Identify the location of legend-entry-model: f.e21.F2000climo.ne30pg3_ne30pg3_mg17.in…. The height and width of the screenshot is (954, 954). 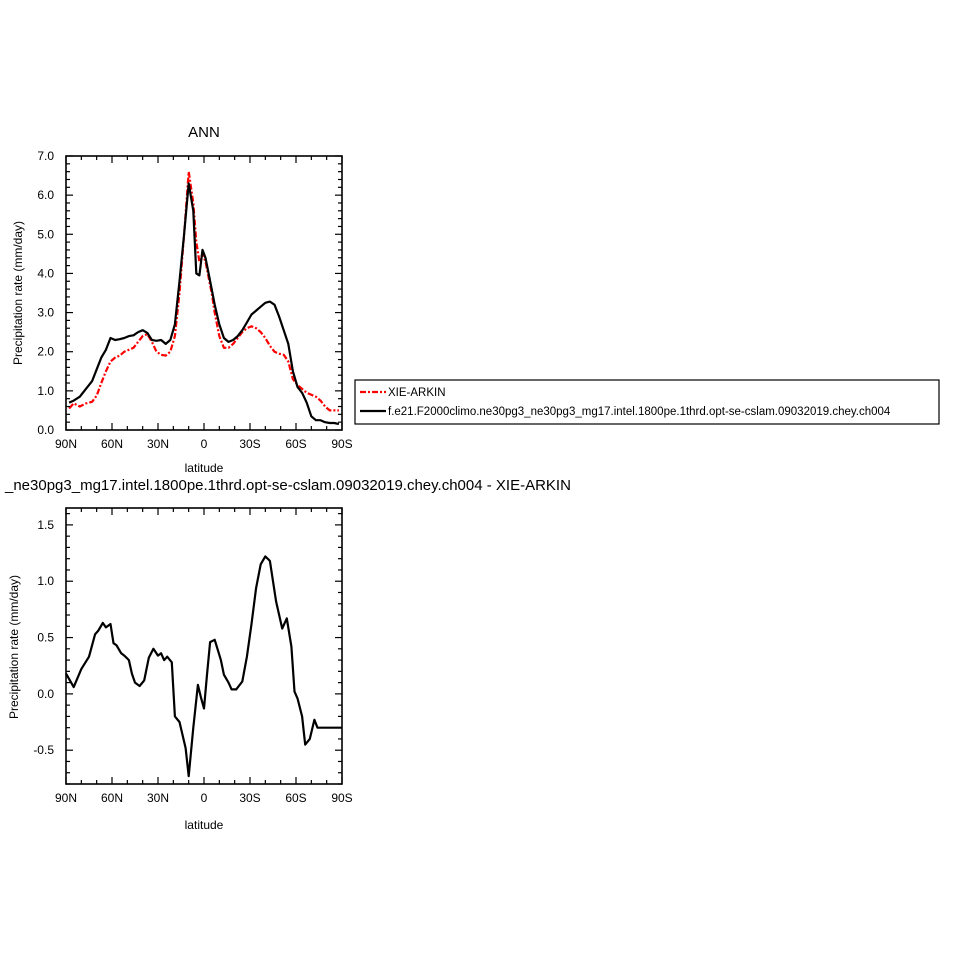
(625, 412).